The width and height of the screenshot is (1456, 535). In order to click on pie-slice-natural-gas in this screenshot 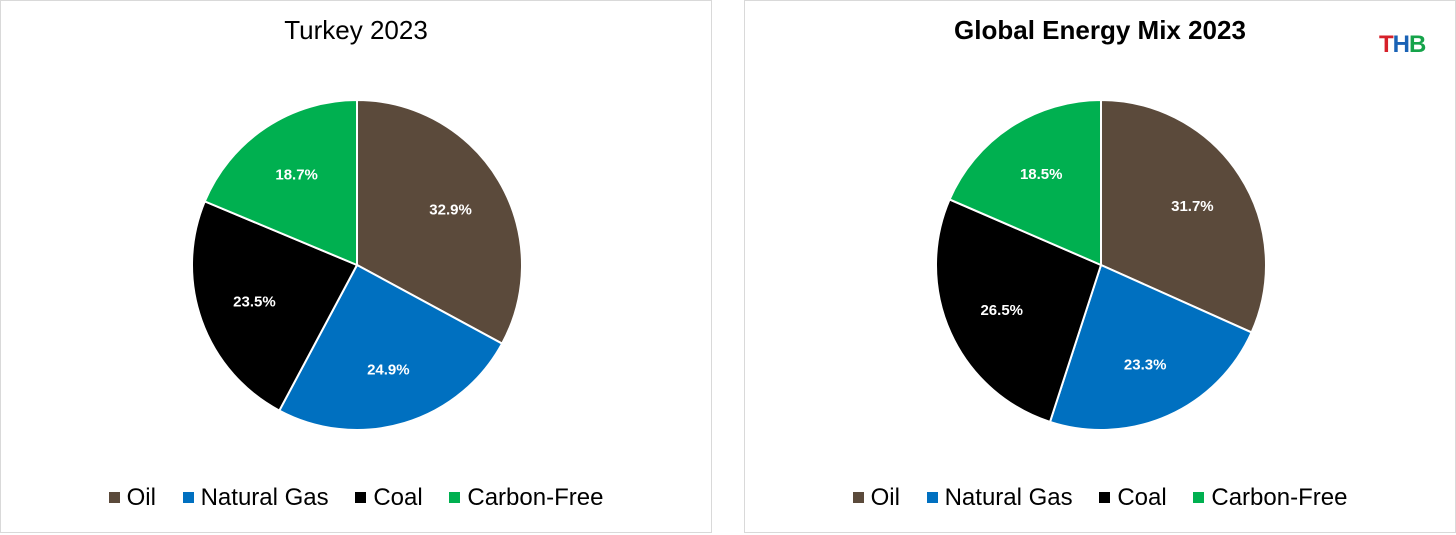, I will do `click(1150, 347)`.